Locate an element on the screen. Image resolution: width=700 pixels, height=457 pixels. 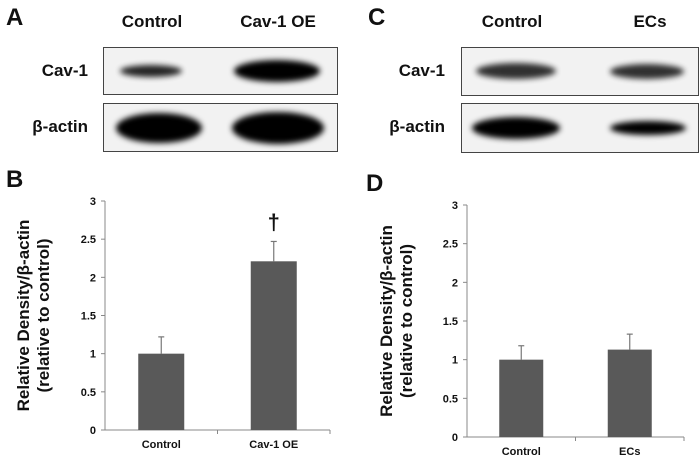
blot-a-column-control: Control is located at coordinates (152, 21).